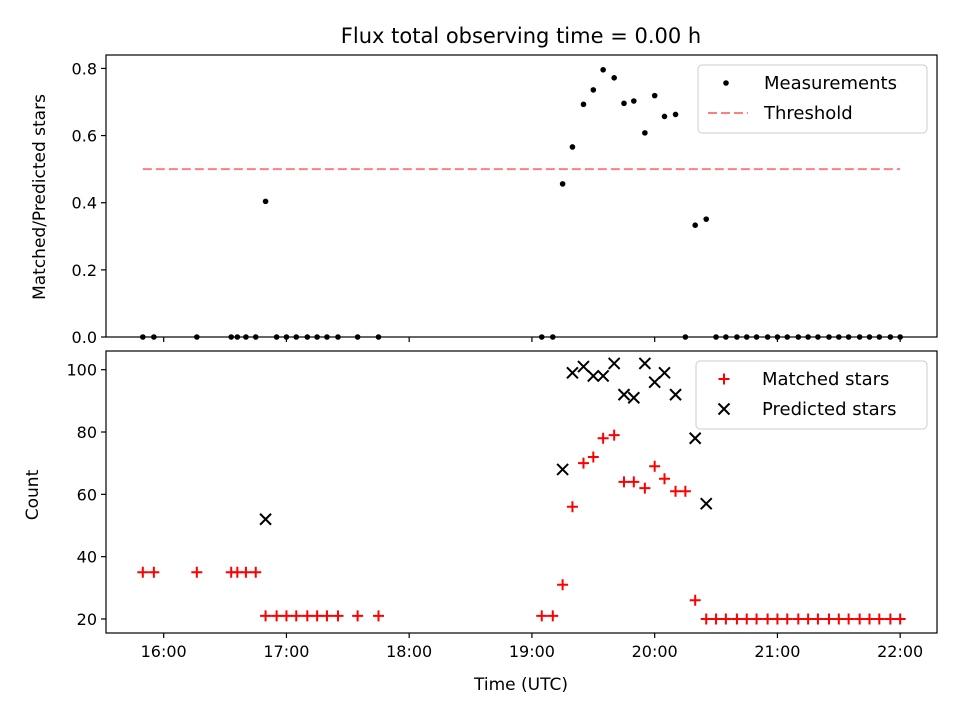  Describe the element at coordinates (87, 494) in the screenshot. I see `y-tick-label: 60` at that location.